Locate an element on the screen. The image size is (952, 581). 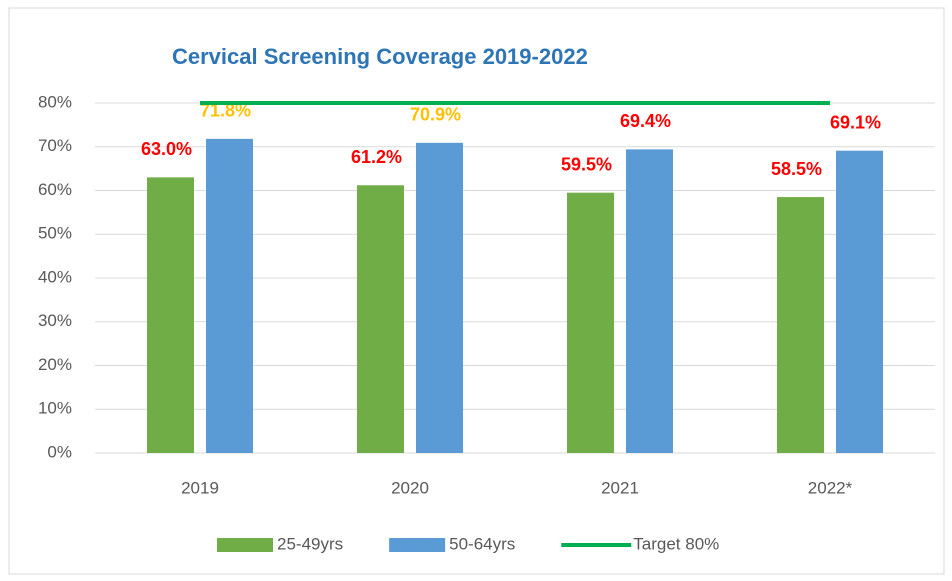
x-tick-label: 2020 is located at coordinates (410, 487).